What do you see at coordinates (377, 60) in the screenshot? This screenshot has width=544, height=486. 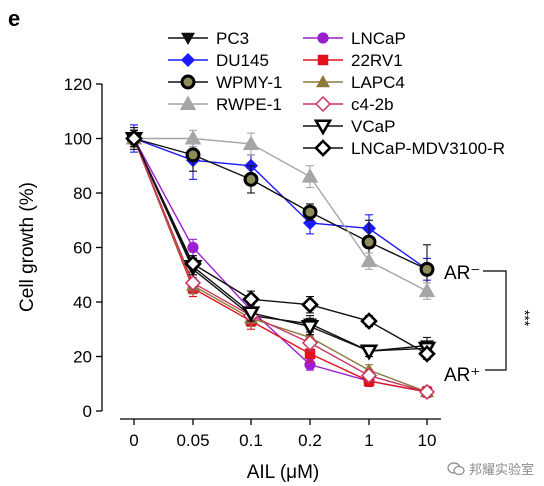 I see `legend-label: 22RV1` at bounding box center [377, 60].